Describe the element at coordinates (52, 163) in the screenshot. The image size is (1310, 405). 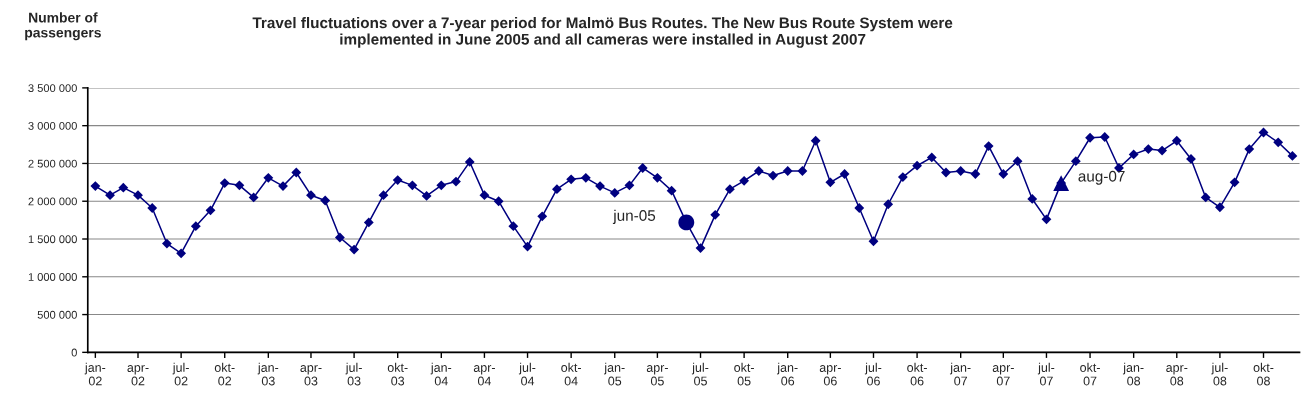
I see `y-tick-label: 2 500 000` at that location.